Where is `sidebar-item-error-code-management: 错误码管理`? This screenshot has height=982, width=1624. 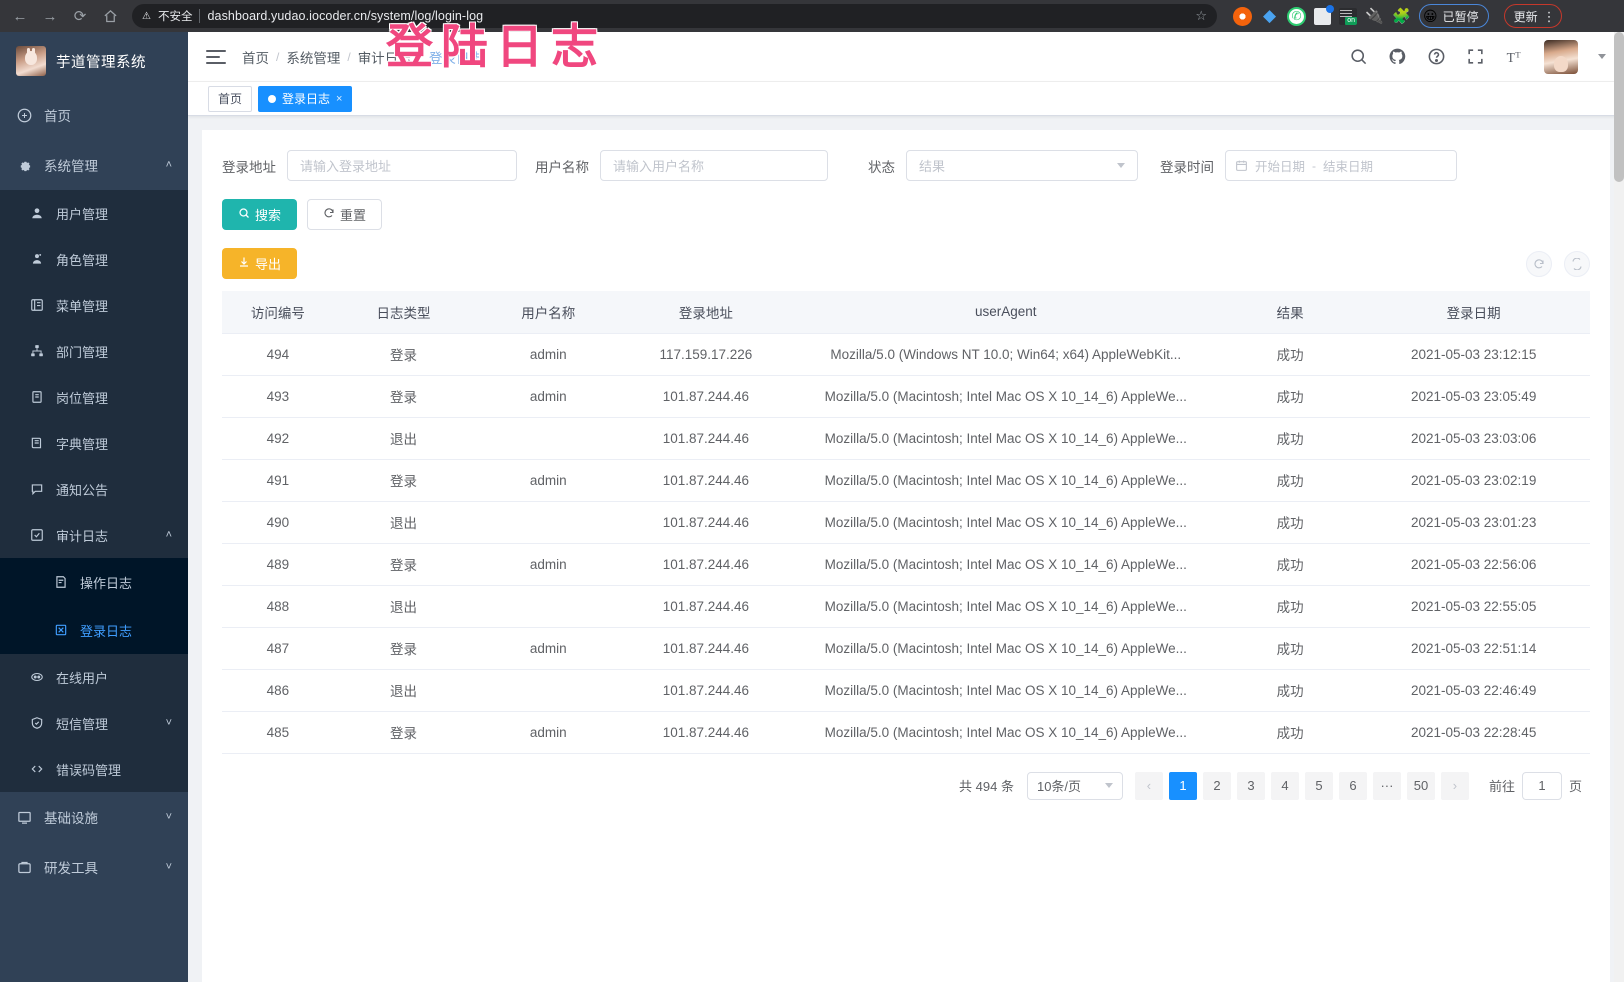
sidebar-item-error-code-management: 错误码管理 is located at coordinates (94, 769).